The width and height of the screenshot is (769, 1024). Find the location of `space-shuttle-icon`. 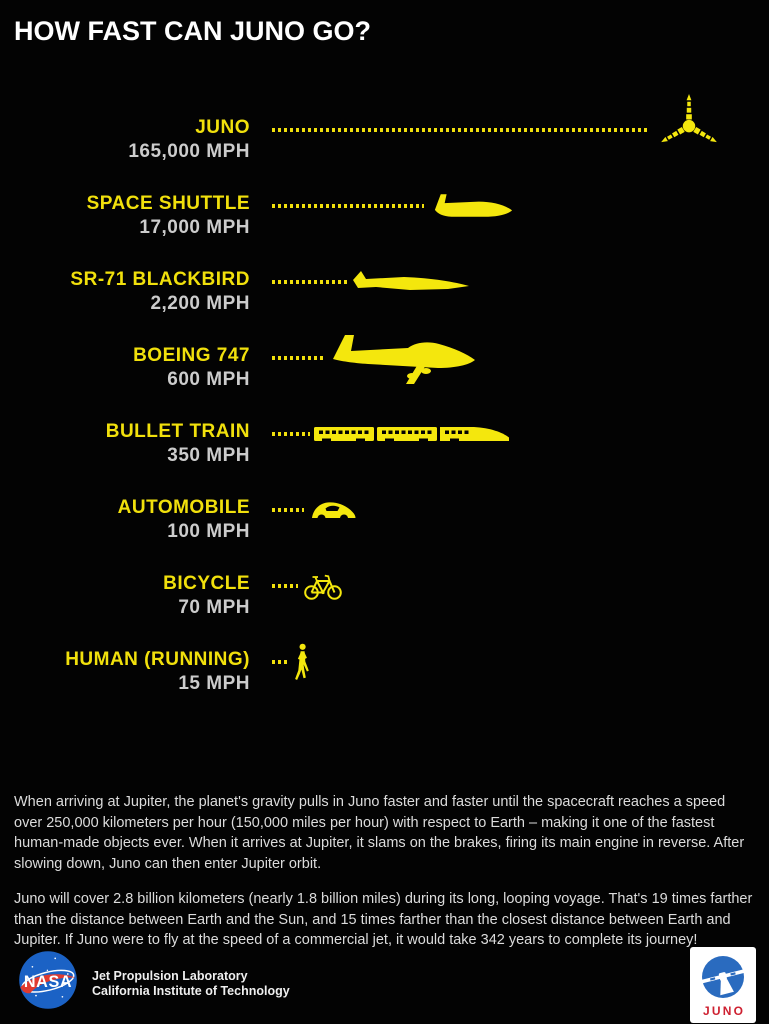

space-shuttle-icon is located at coordinates (472, 206).